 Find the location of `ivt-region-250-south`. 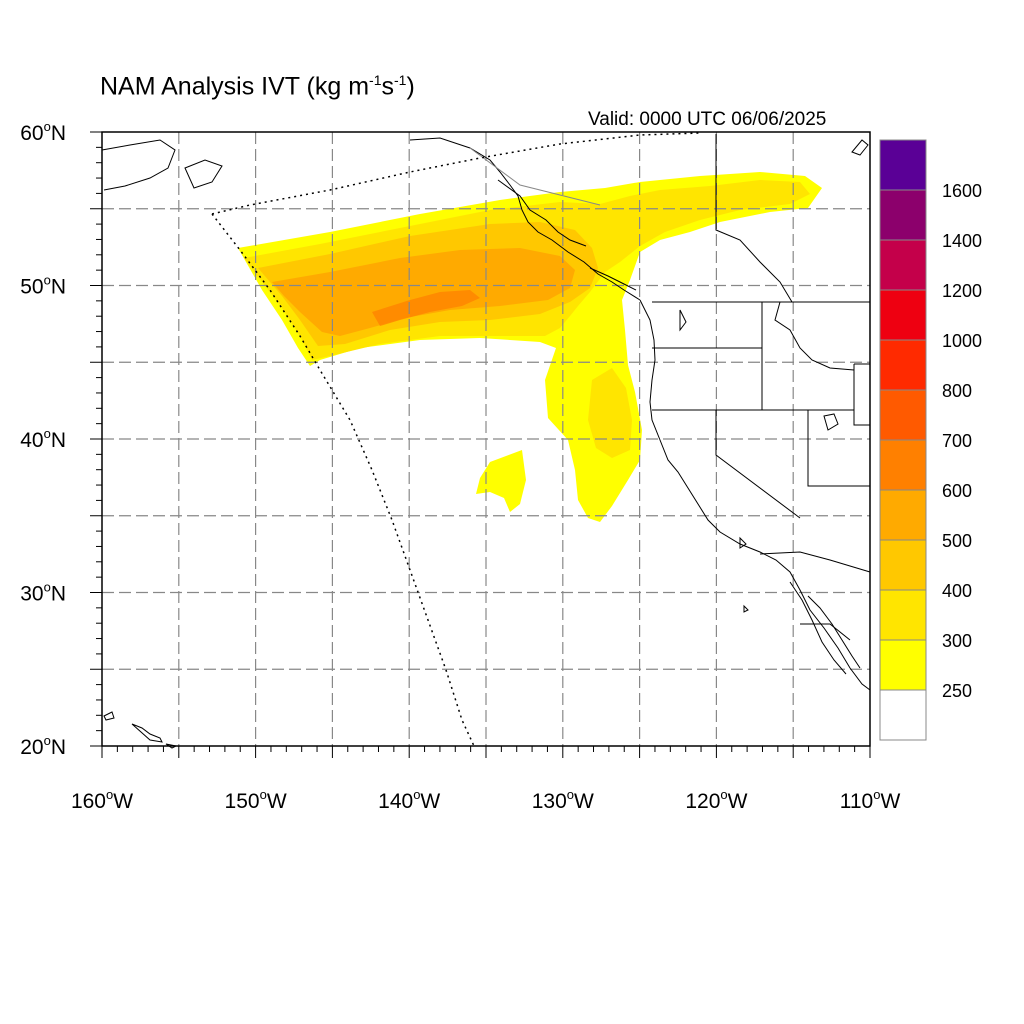

ivt-region-250-south is located at coordinates (501, 481).